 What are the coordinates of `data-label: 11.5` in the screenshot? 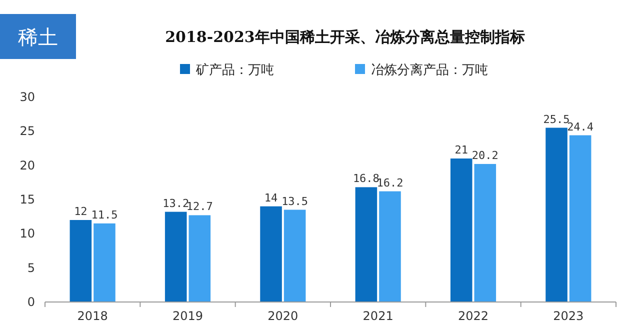 It's located at (104, 215).